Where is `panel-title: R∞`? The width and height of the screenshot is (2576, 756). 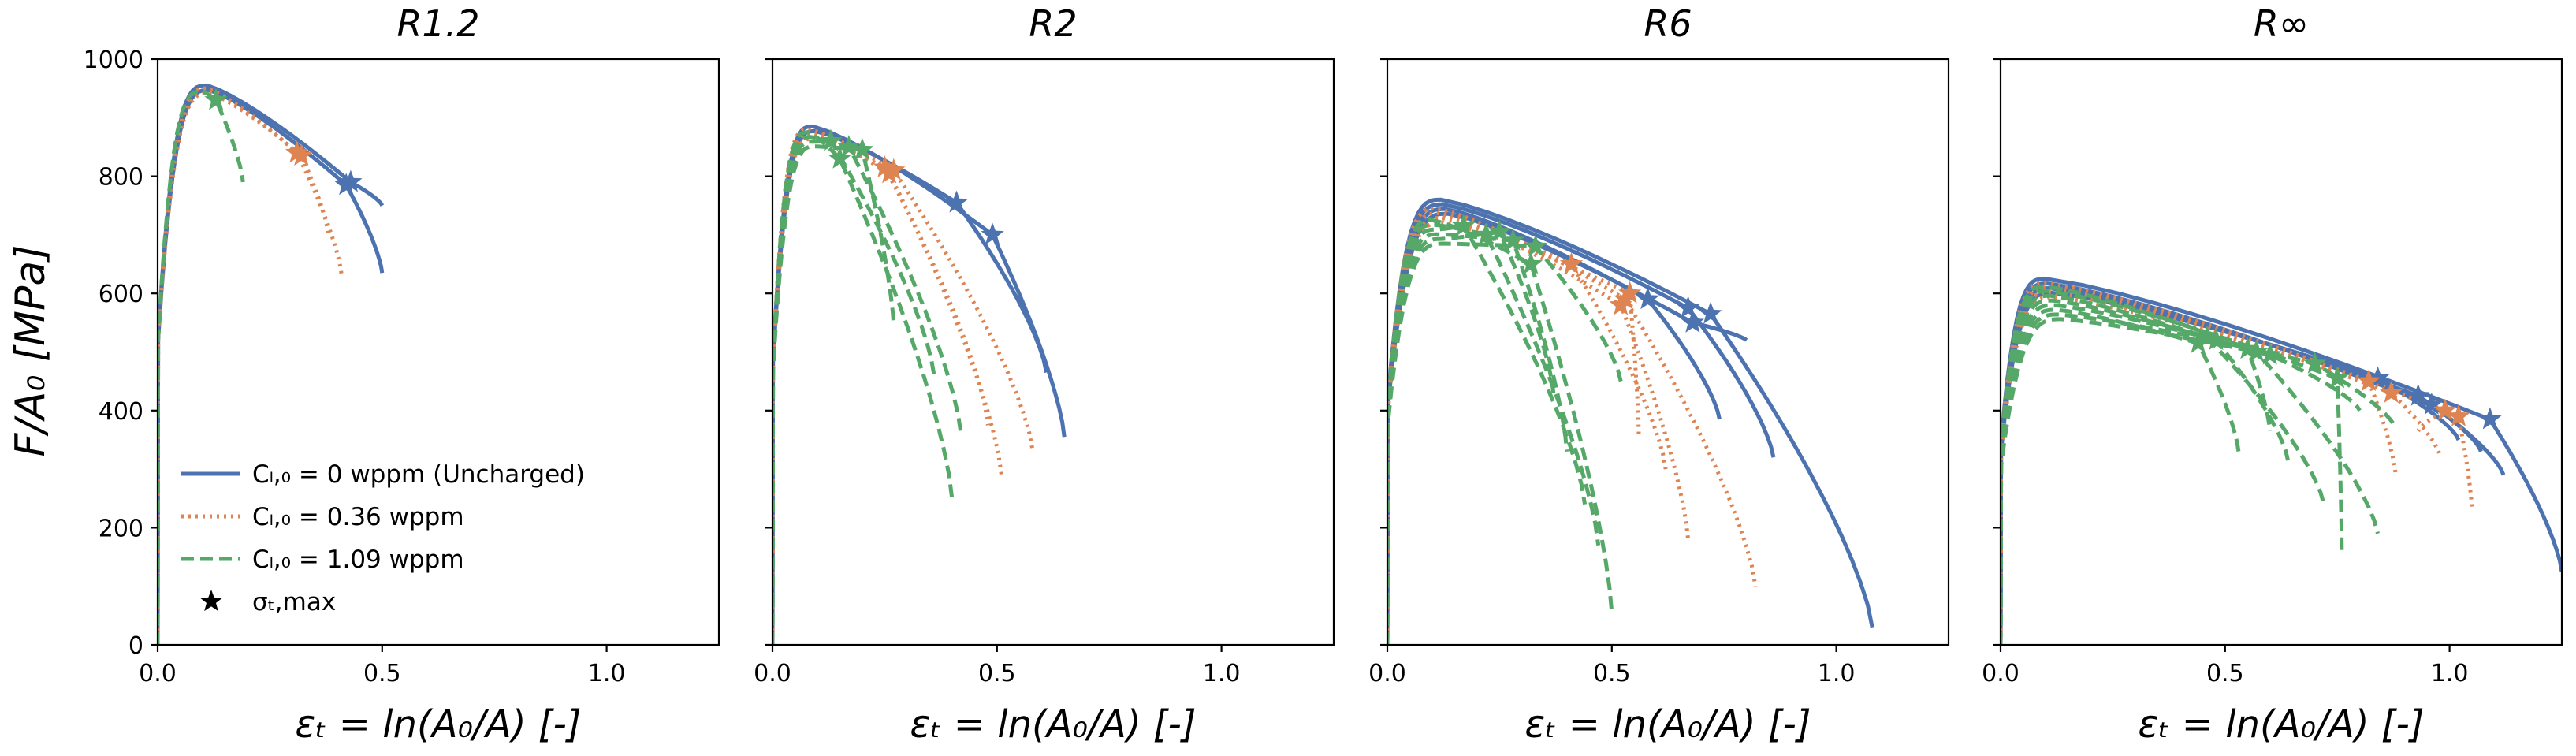
panel-title: R∞ is located at coordinates (2281, 24).